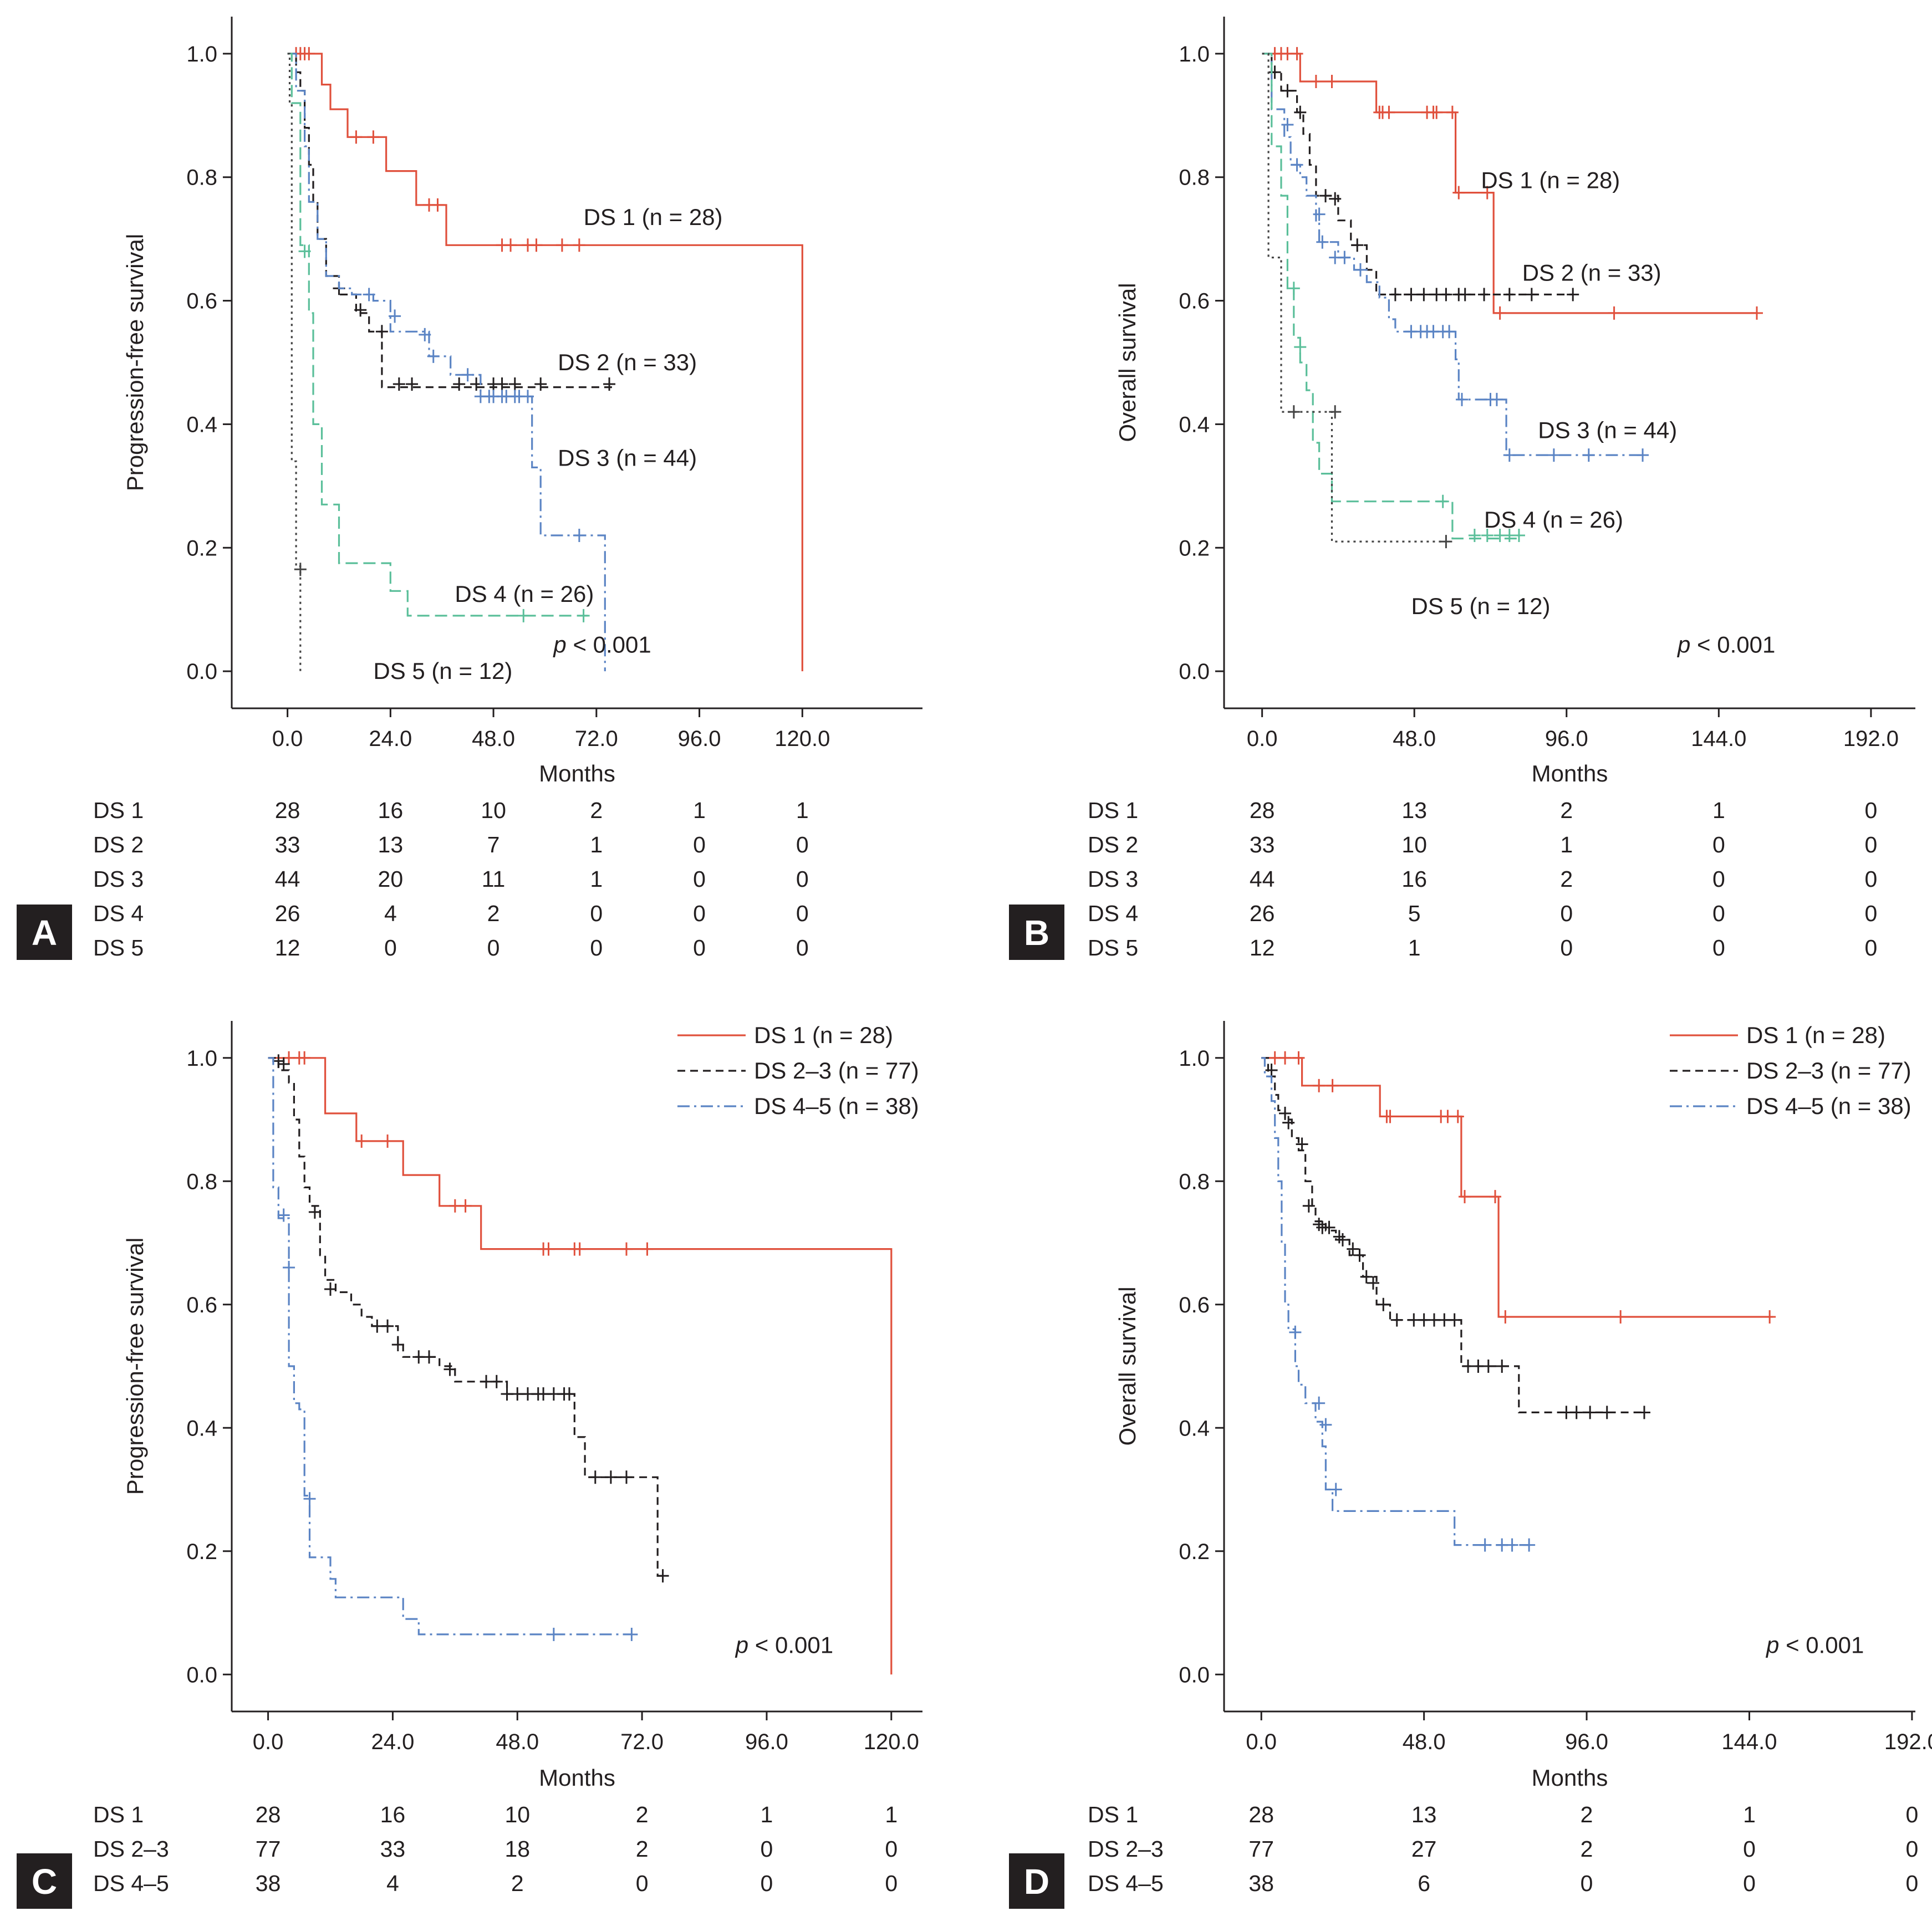 This screenshot has height=1911, width=1932. What do you see at coordinates (201, 54) in the screenshot?
I see `y-tick-label: 1.0` at bounding box center [201, 54].